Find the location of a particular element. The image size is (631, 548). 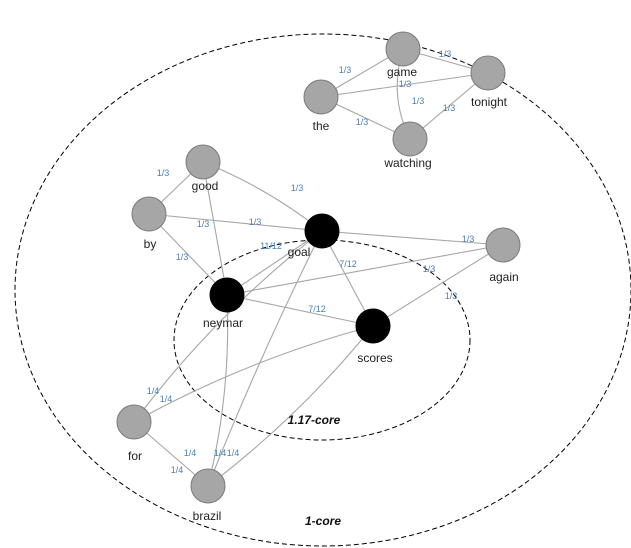

edge-scores-again is located at coordinates (438, 285).